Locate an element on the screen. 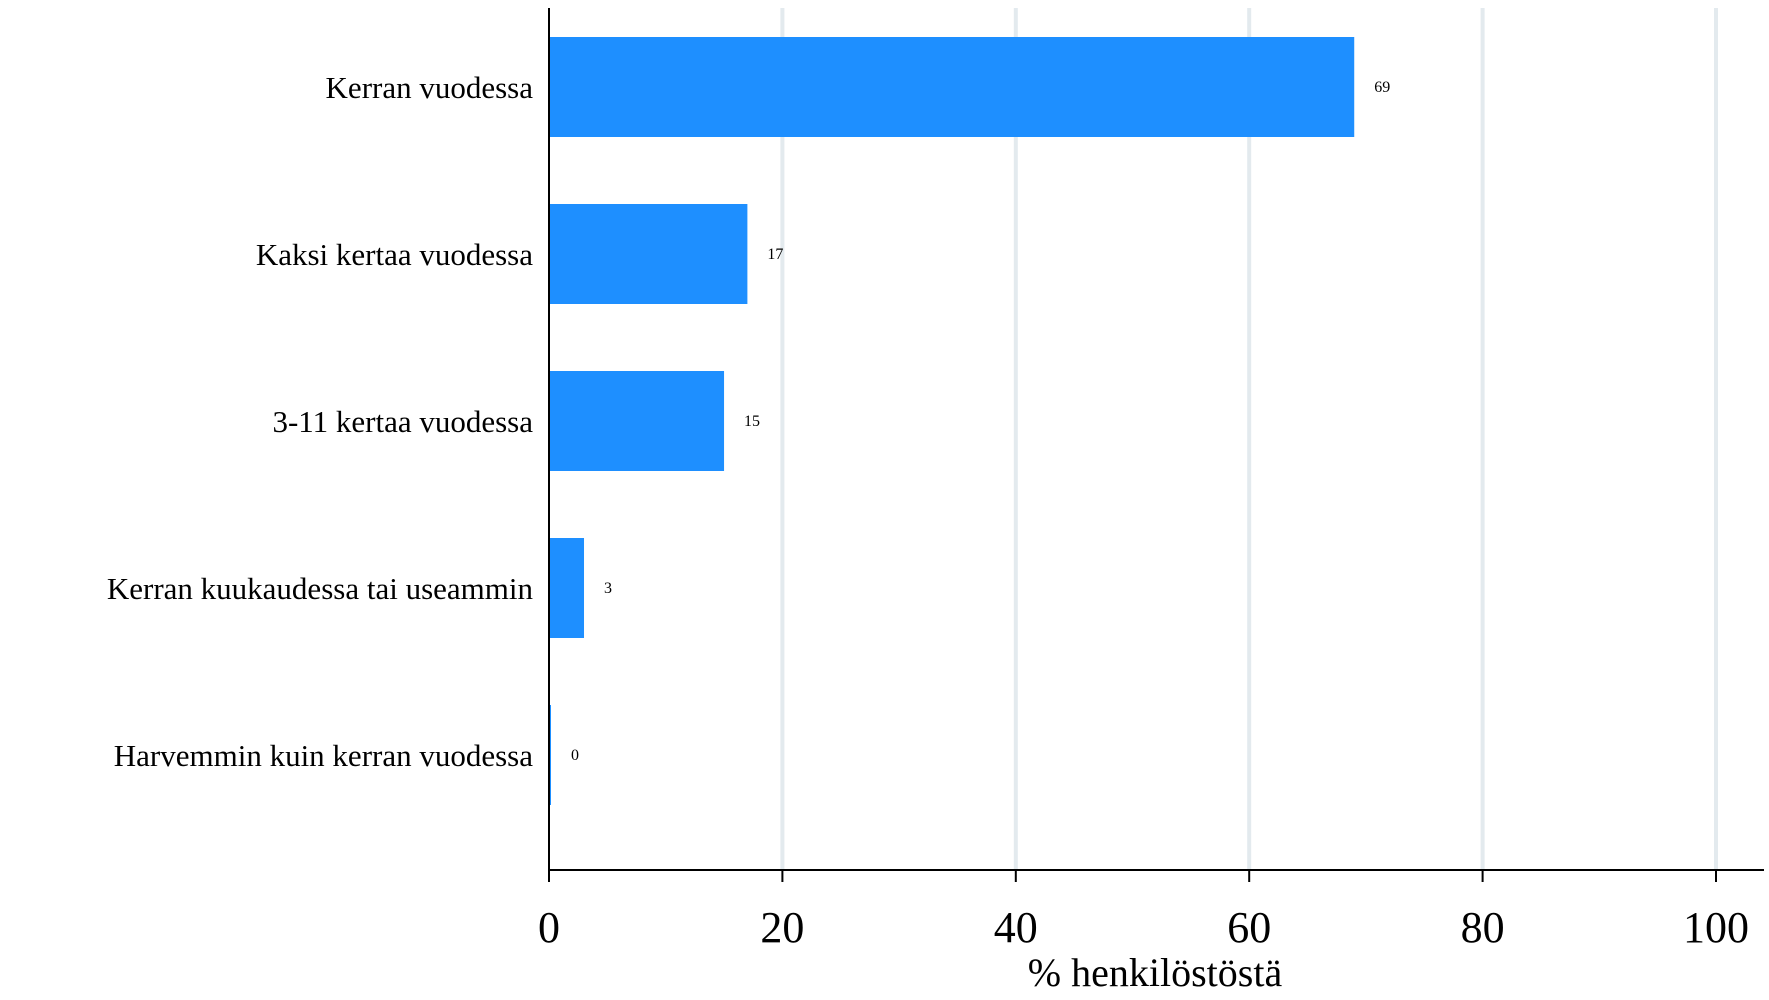  x-tick-label: 60 is located at coordinates (1249, 927).